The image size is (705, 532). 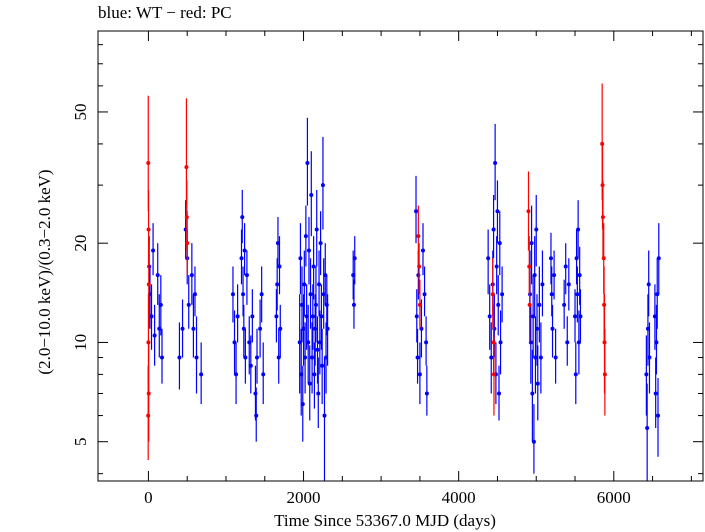 What do you see at coordinates (80, 441) in the screenshot?
I see `y-tick-label: 5` at bounding box center [80, 441].